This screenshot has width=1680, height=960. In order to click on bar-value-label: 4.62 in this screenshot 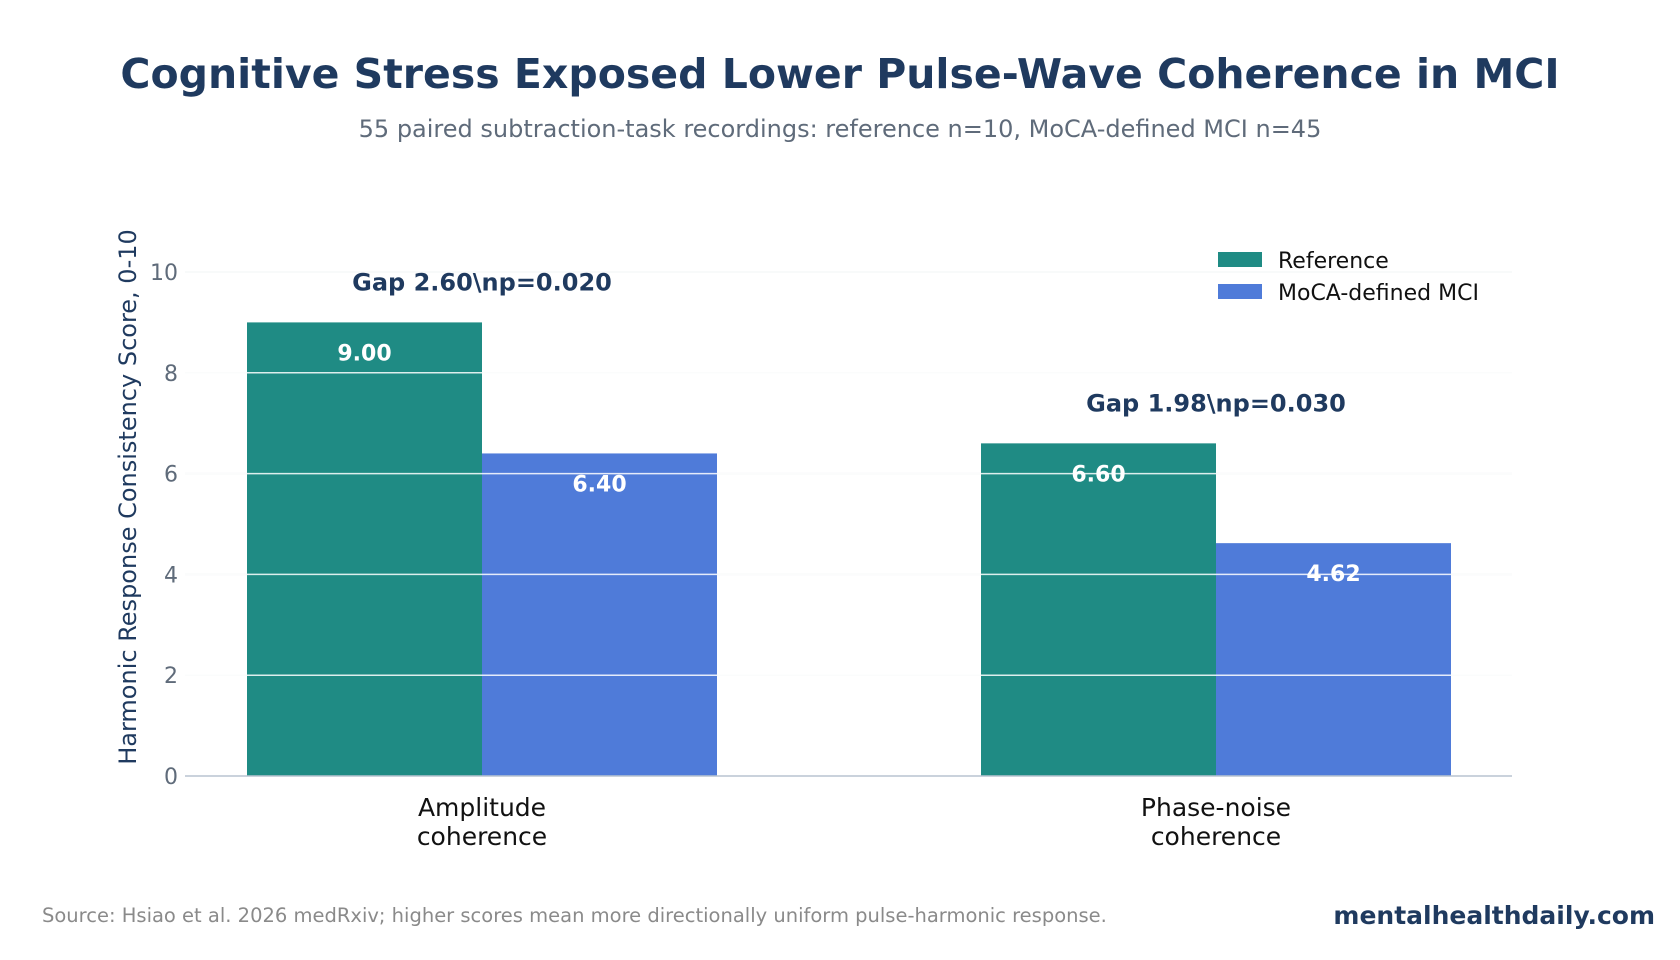, I will do `click(1333, 574)`.